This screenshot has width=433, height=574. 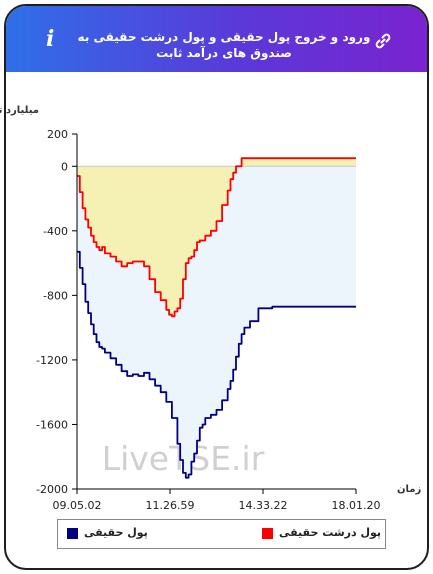 I want to click on chart-legend: پول درشت حقیقی پول حقیقی, so click(x=221, y=534).